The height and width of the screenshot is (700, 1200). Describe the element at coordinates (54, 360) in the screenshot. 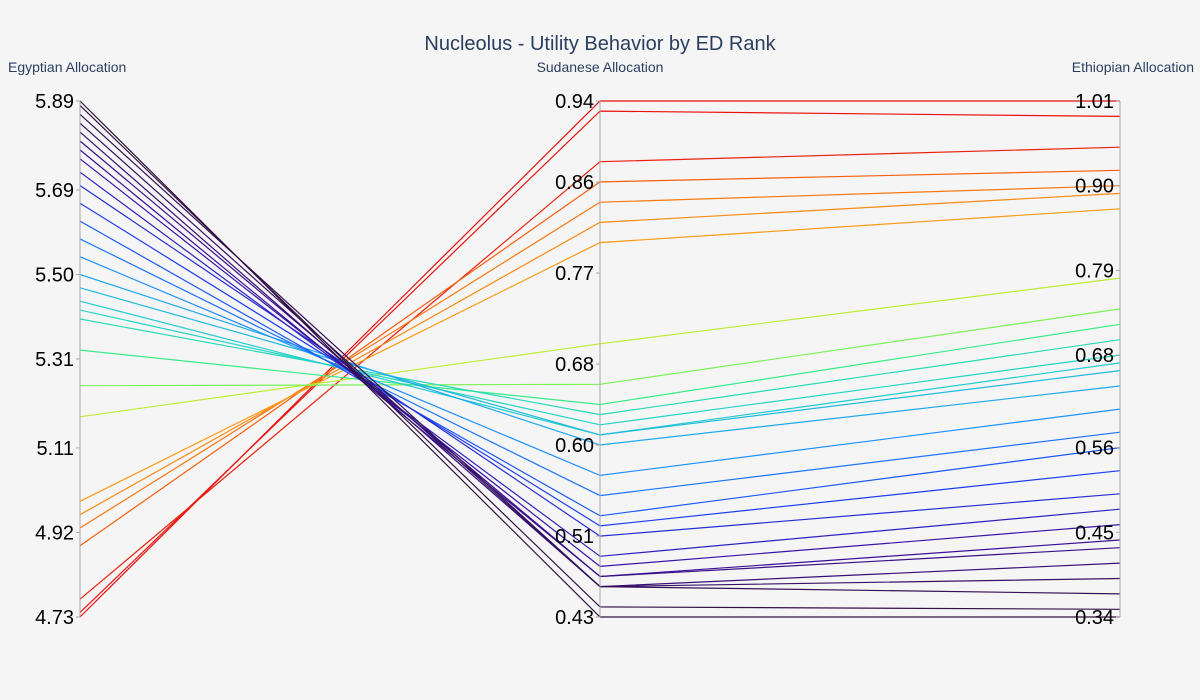

I see `tick-label: 5.31` at that location.